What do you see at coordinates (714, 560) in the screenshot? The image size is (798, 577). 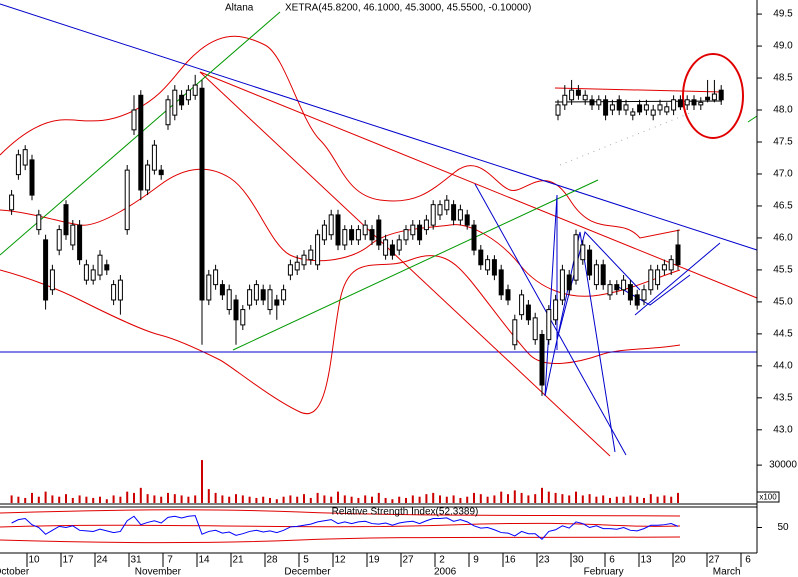 I see `x-tick-label: 27` at bounding box center [714, 560].